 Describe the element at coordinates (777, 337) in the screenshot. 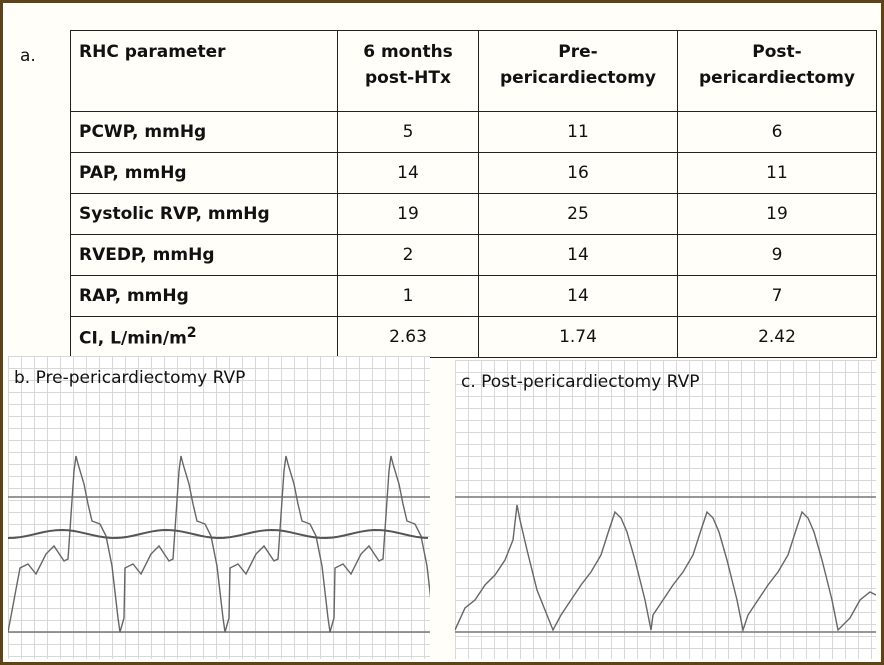

I see `value-cell: 2.42` at that location.